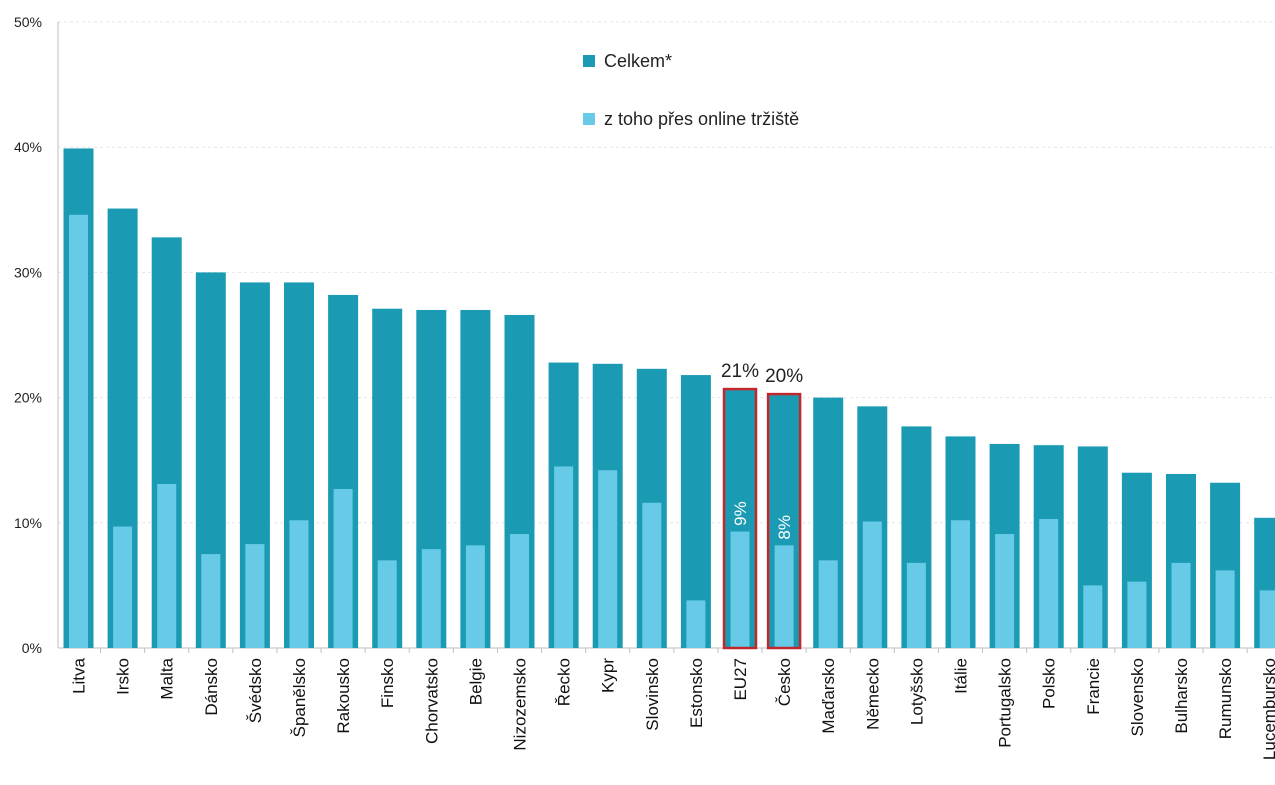 The width and height of the screenshot is (1275, 785). I want to click on x-tick-label: Lucembursko, so click(1267, 709).